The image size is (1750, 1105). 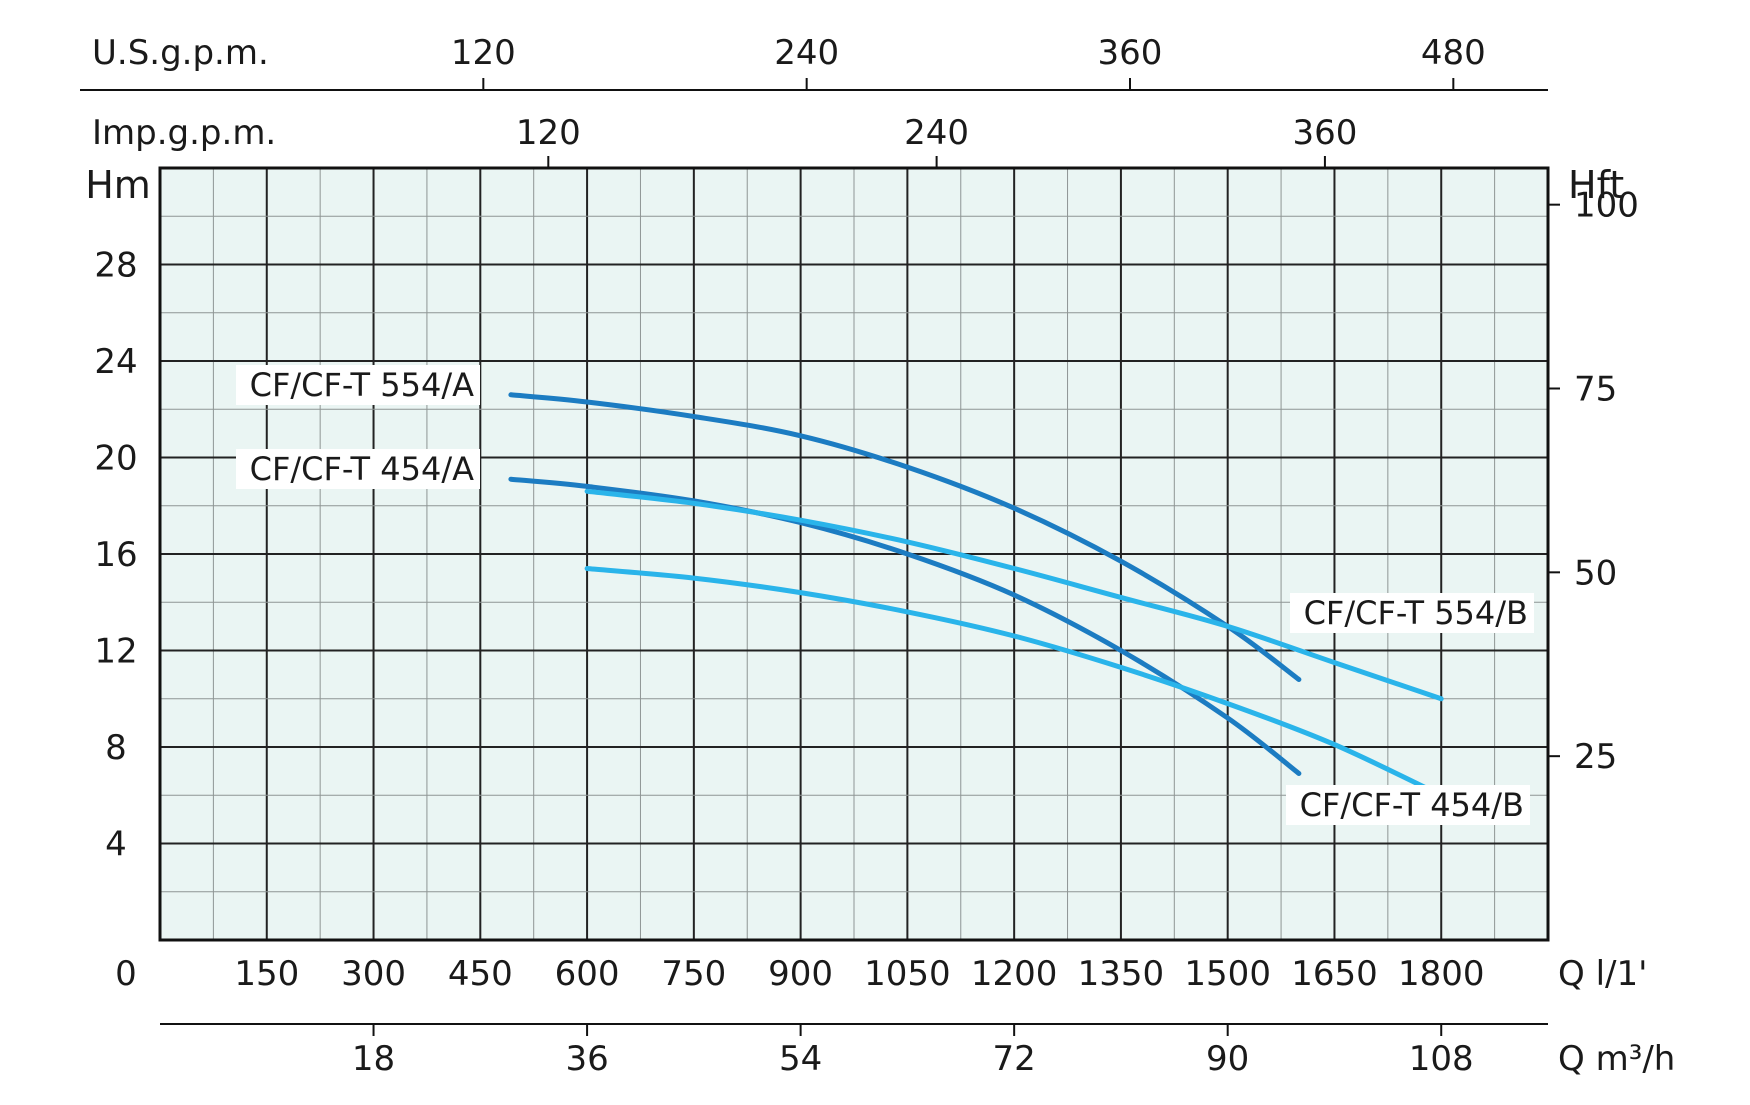 I want to click on bottom-unit-label: Q l/1', so click(x=1602, y=974).